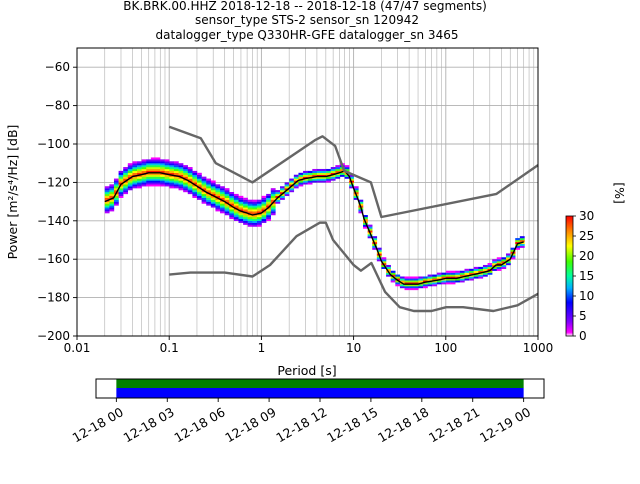  What do you see at coordinates (200, 424) in the screenshot?
I see `coverage-tick-label: 12-18 06` at bounding box center [200, 424].